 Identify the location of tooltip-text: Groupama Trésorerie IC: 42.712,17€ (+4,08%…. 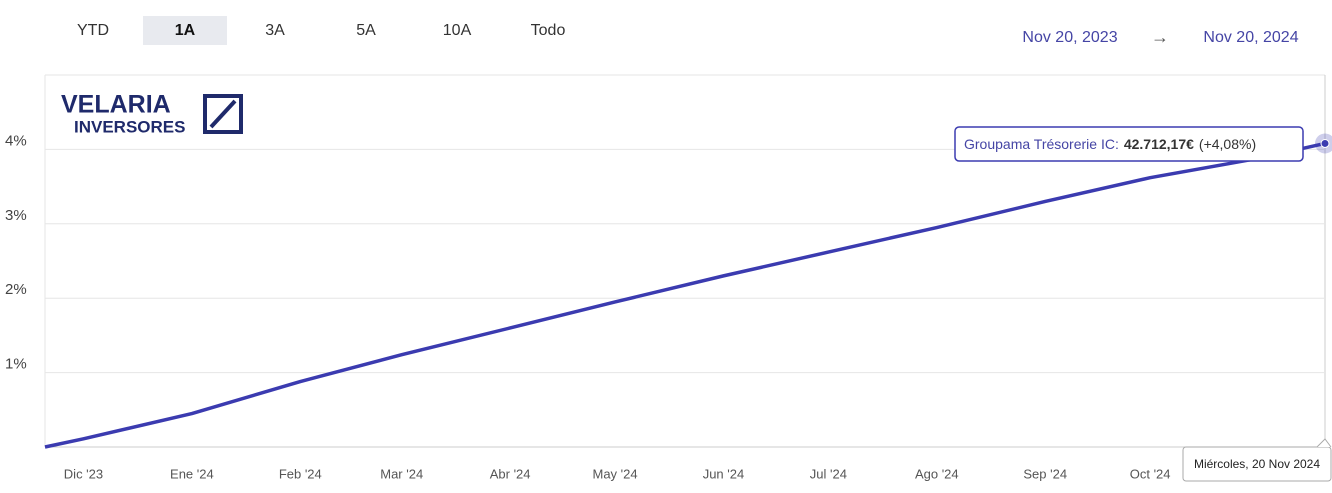
(1110, 144).